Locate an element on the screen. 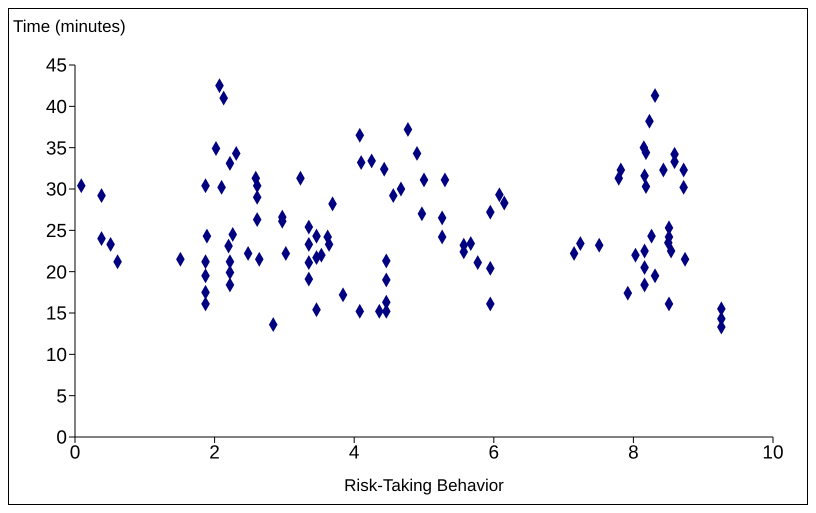  x-tick-label: 4 is located at coordinates (354, 453).